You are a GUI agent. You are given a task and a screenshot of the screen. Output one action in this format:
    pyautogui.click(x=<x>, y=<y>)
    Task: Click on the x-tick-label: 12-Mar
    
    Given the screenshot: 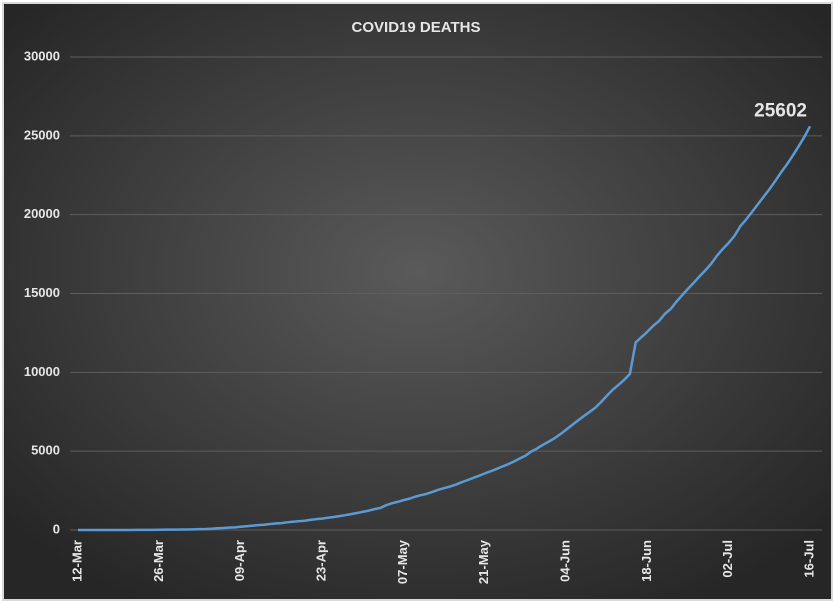 What is the action you would take?
    pyautogui.click(x=76, y=561)
    